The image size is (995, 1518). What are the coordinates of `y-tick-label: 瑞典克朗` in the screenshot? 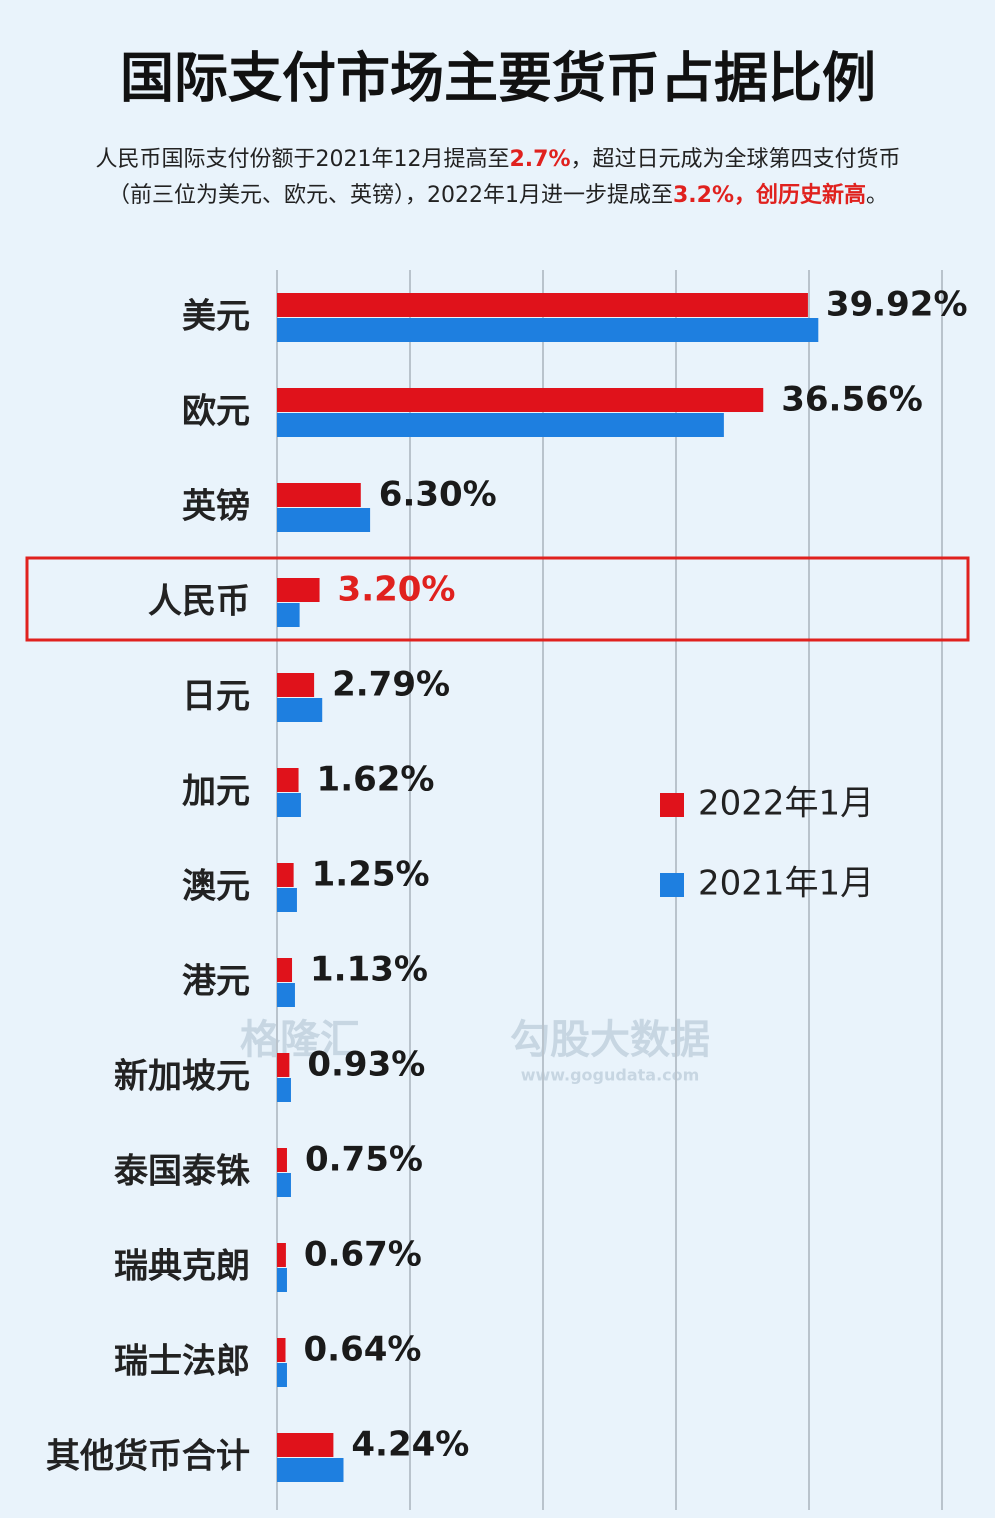 It's located at (182, 1267).